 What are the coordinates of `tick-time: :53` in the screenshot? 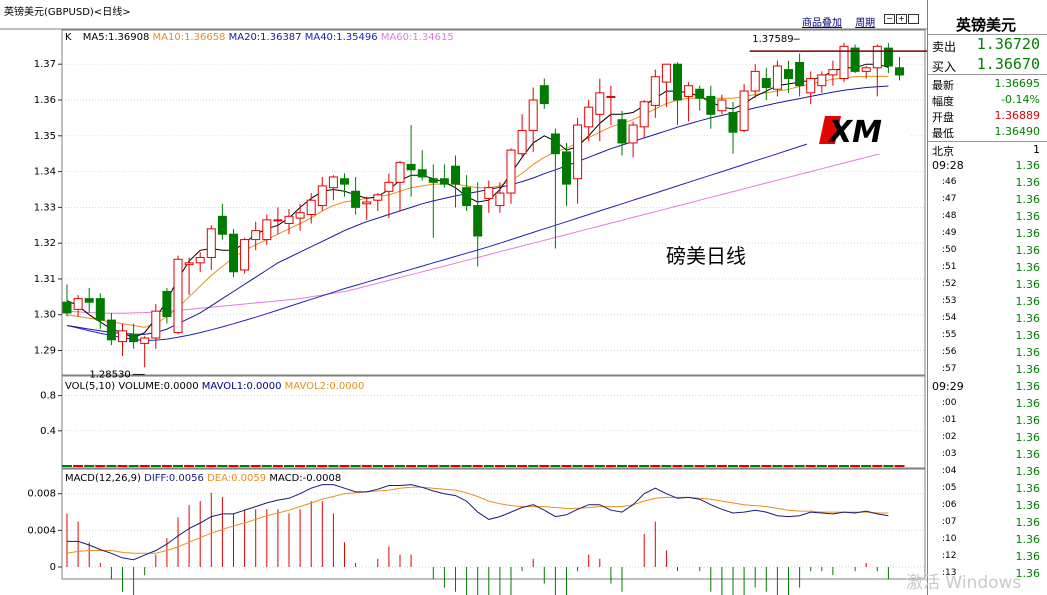 It's located at (949, 301).